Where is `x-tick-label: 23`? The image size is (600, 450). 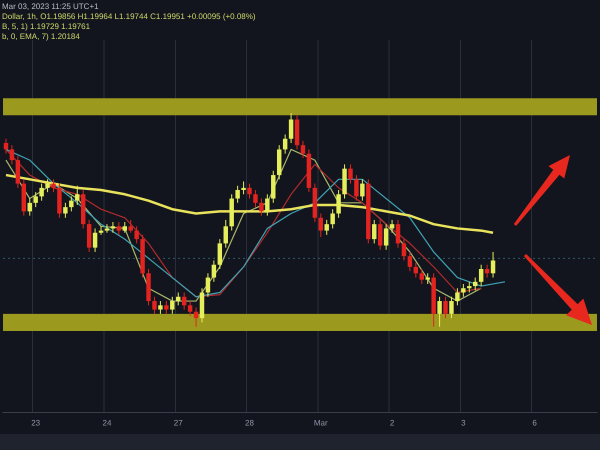 x-tick-label: 23 is located at coordinates (36, 423).